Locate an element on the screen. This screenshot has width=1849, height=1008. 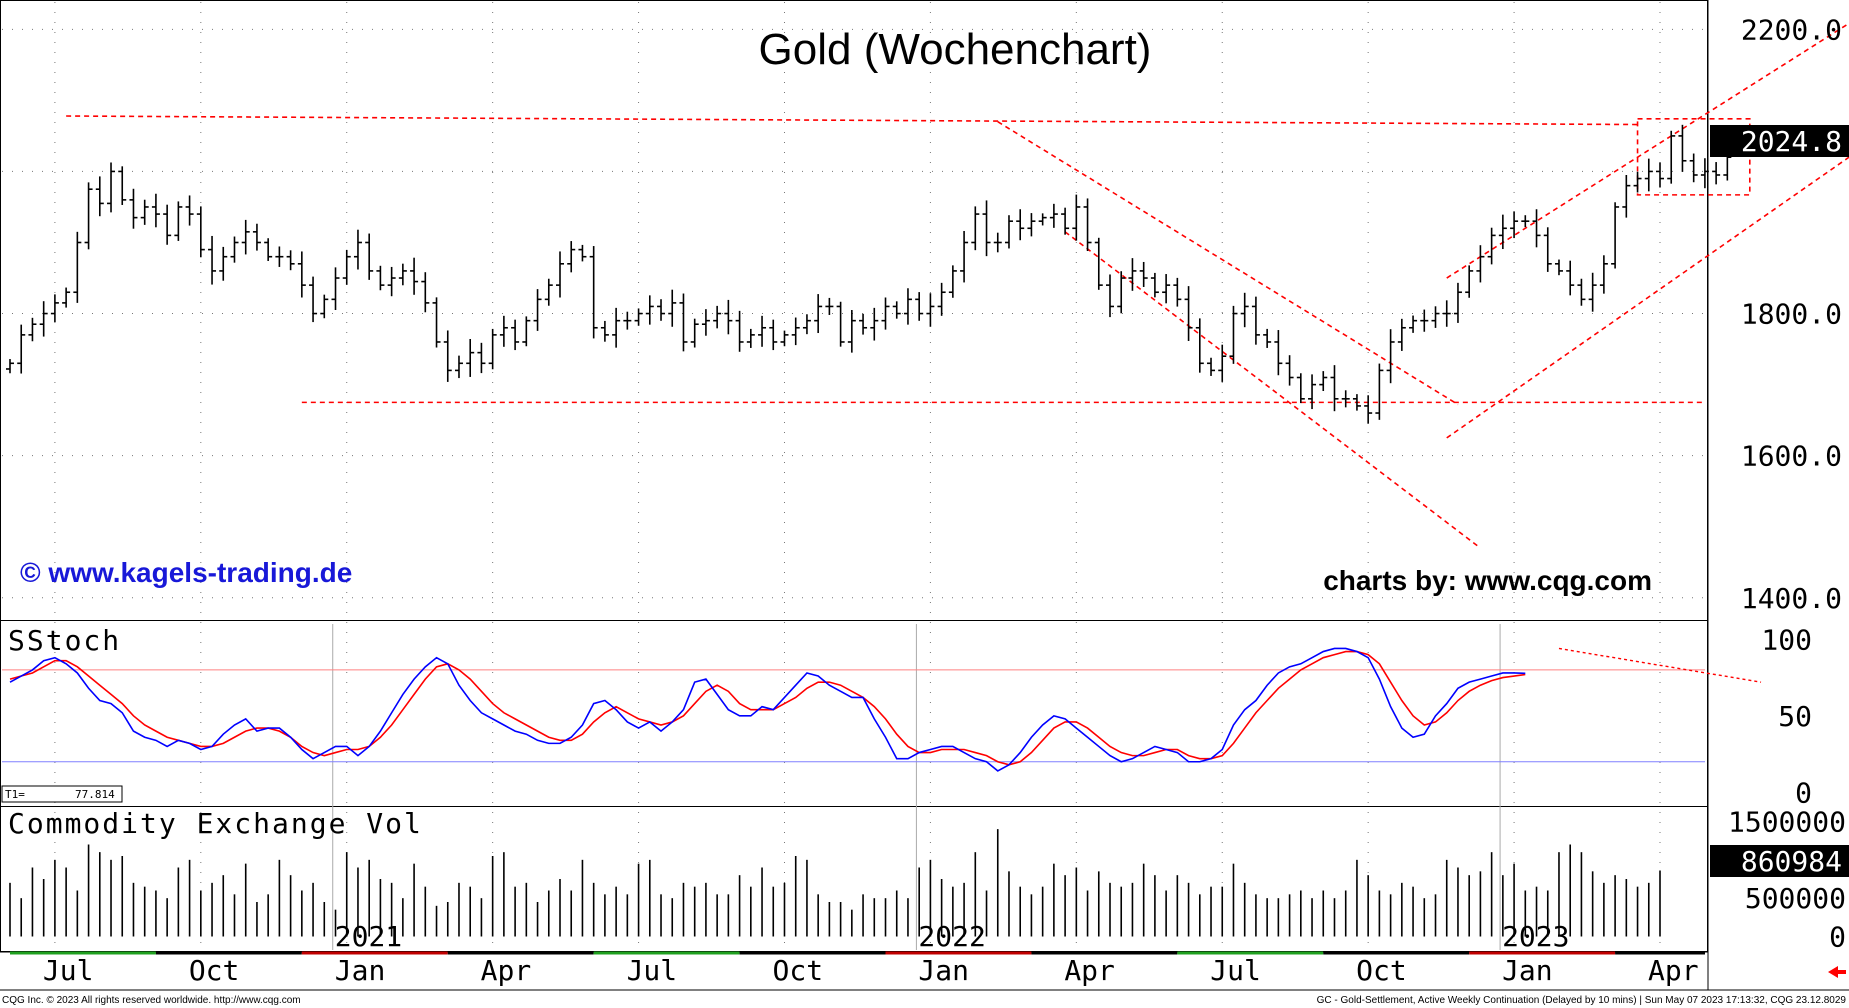
stoch-tick-label: 100 is located at coordinates (1786, 639).